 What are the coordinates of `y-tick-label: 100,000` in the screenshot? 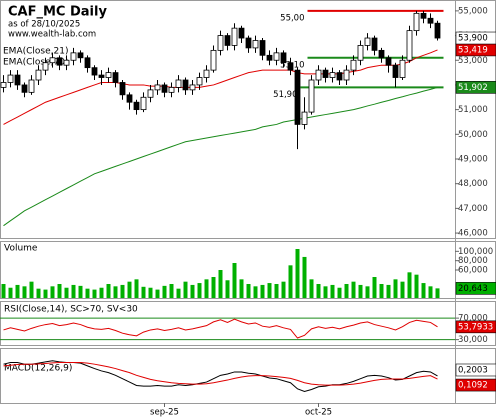 It's located at (475, 252).